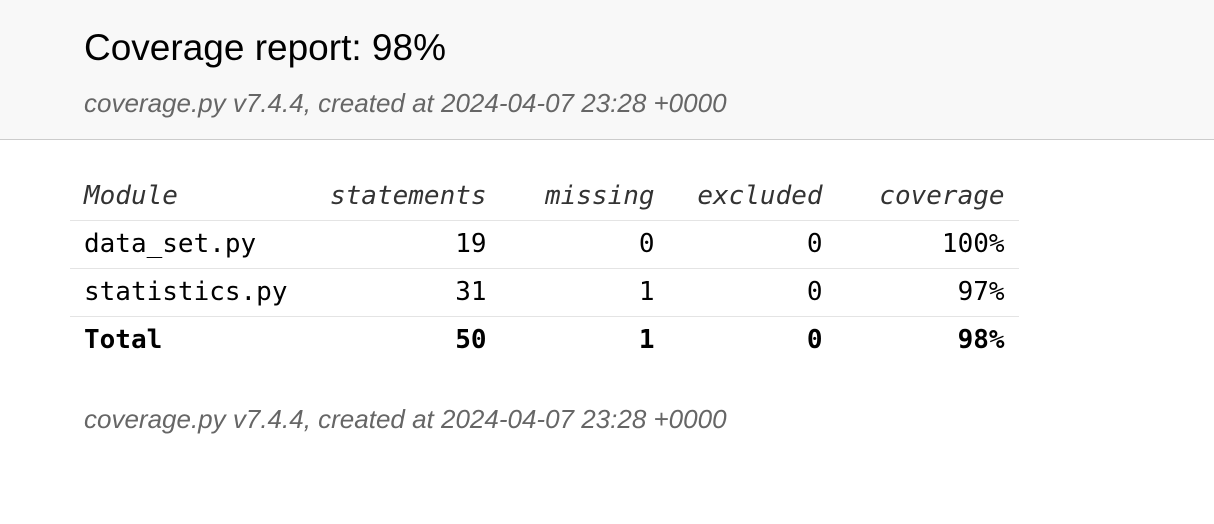  What do you see at coordinates (408, 292) in the screenshot?
I see `statements-cell: 31` at bounding box center [408, 292].